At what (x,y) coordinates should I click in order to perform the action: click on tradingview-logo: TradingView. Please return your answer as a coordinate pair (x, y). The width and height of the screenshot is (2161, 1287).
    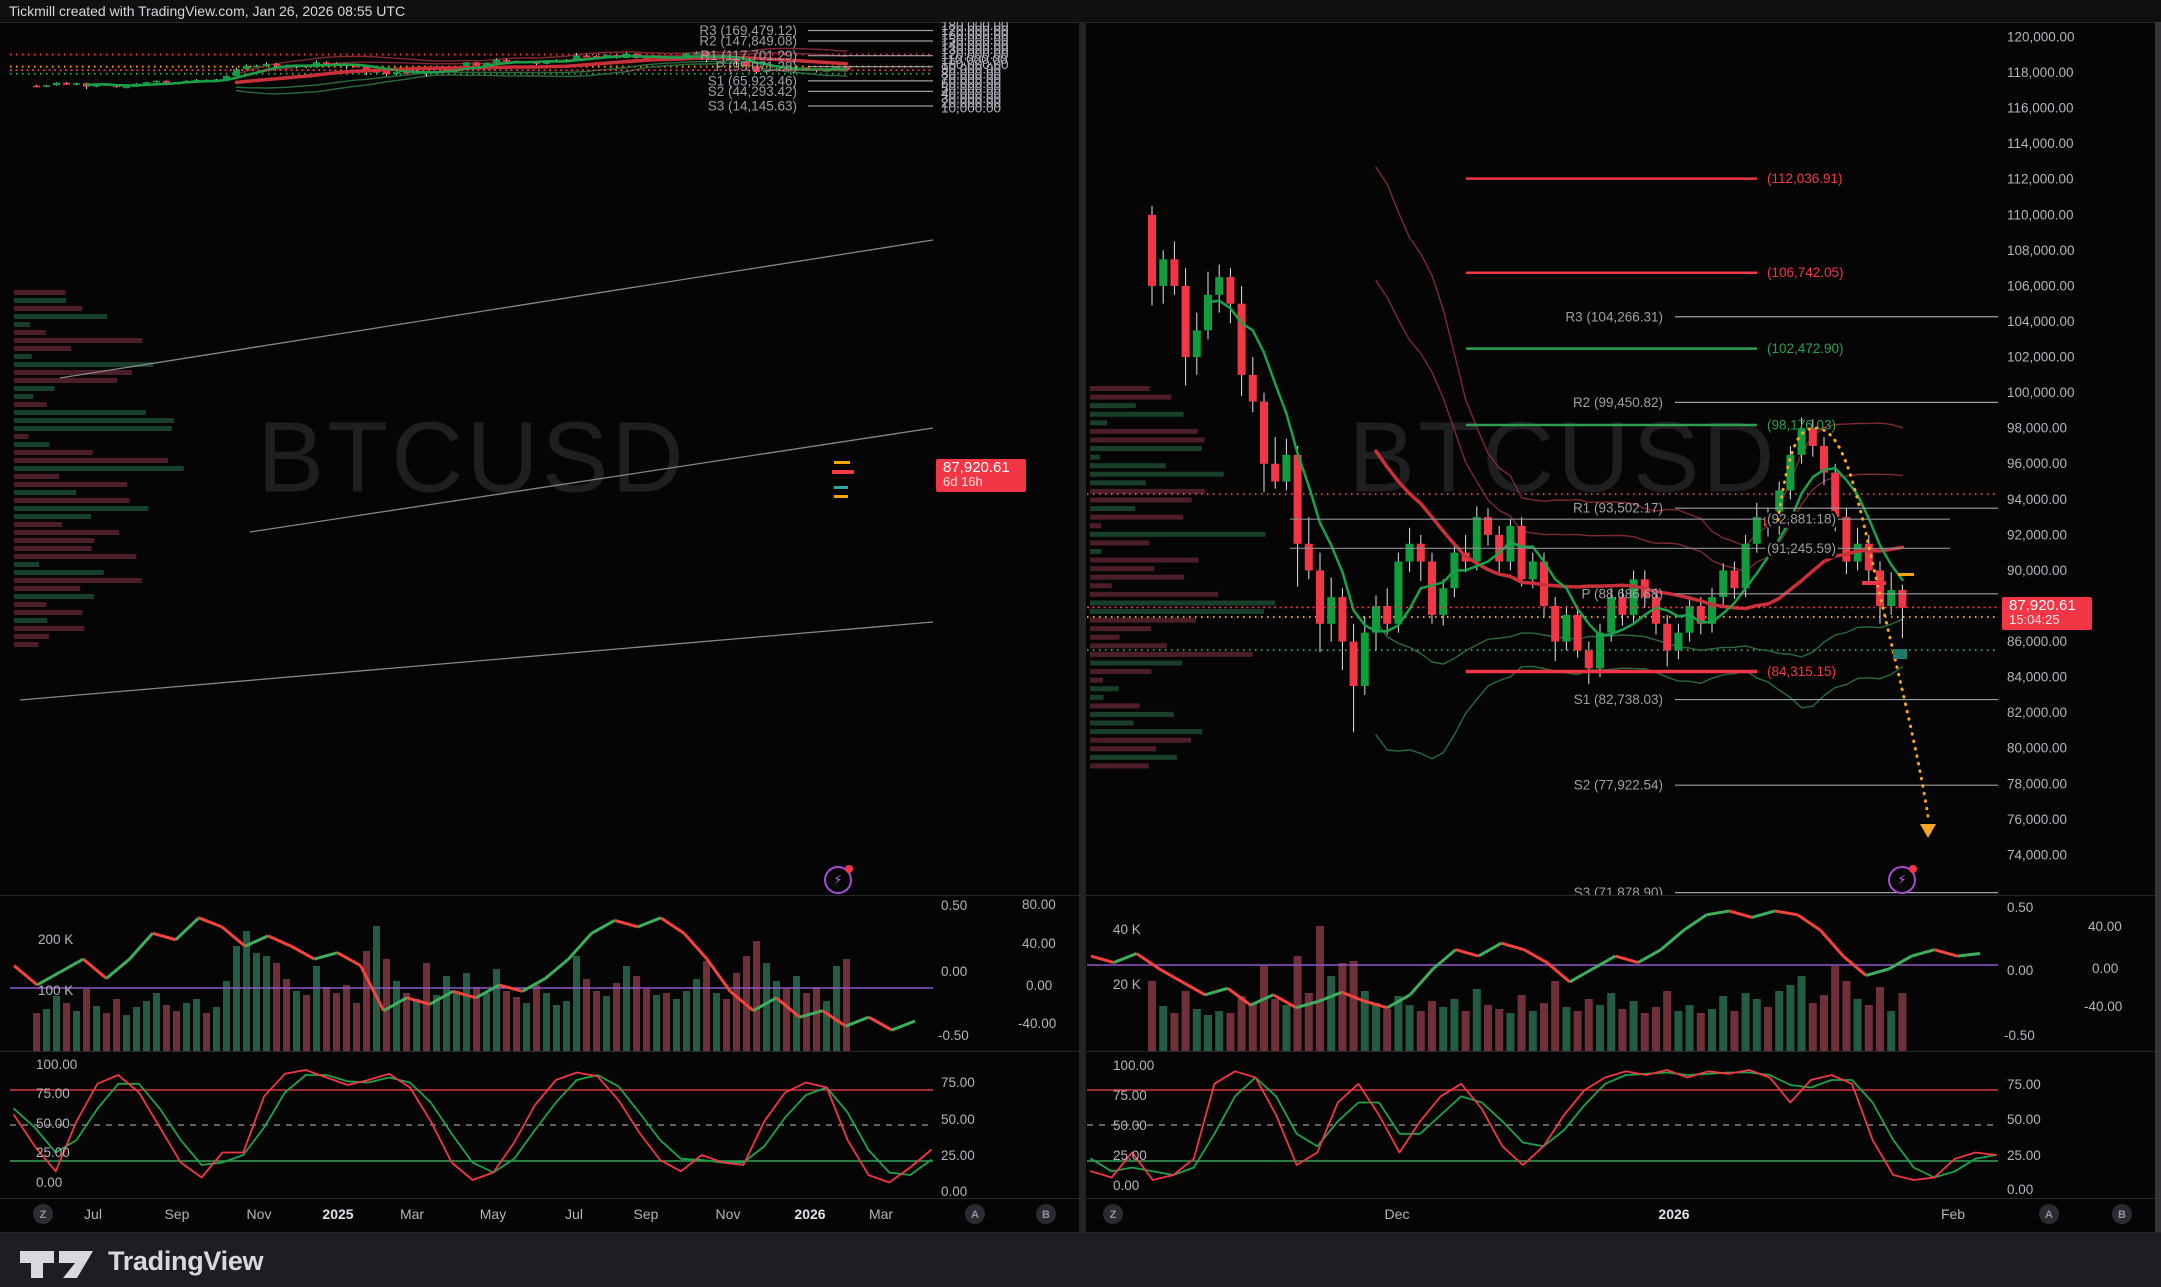
    Looking at the image, I should click on (141, 1261).